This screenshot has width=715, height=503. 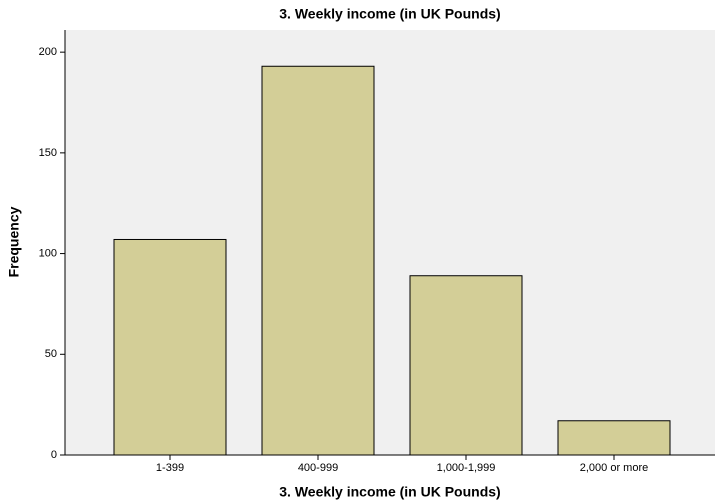 I want to click on y-axis-label: Frequency, so click(x=14, y=241).